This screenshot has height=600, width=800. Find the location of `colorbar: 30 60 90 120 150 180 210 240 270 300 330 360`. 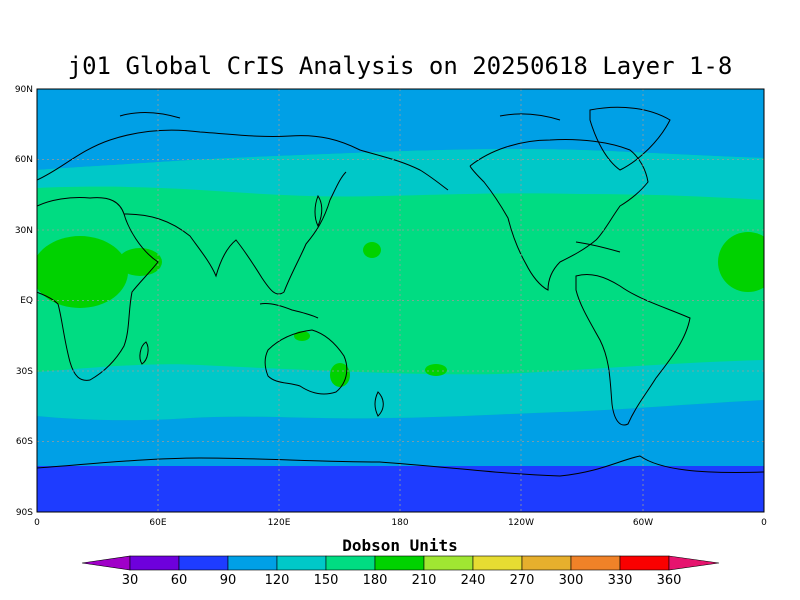

colorbar: 30 60 90 120 150 180 210 240 270 300 330 360 is located at coordinates (400, 571).